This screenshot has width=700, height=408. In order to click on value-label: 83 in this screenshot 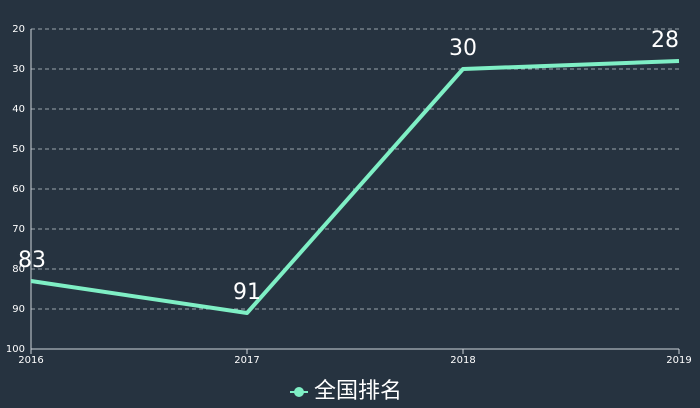, I will do `click(32, 260)`.